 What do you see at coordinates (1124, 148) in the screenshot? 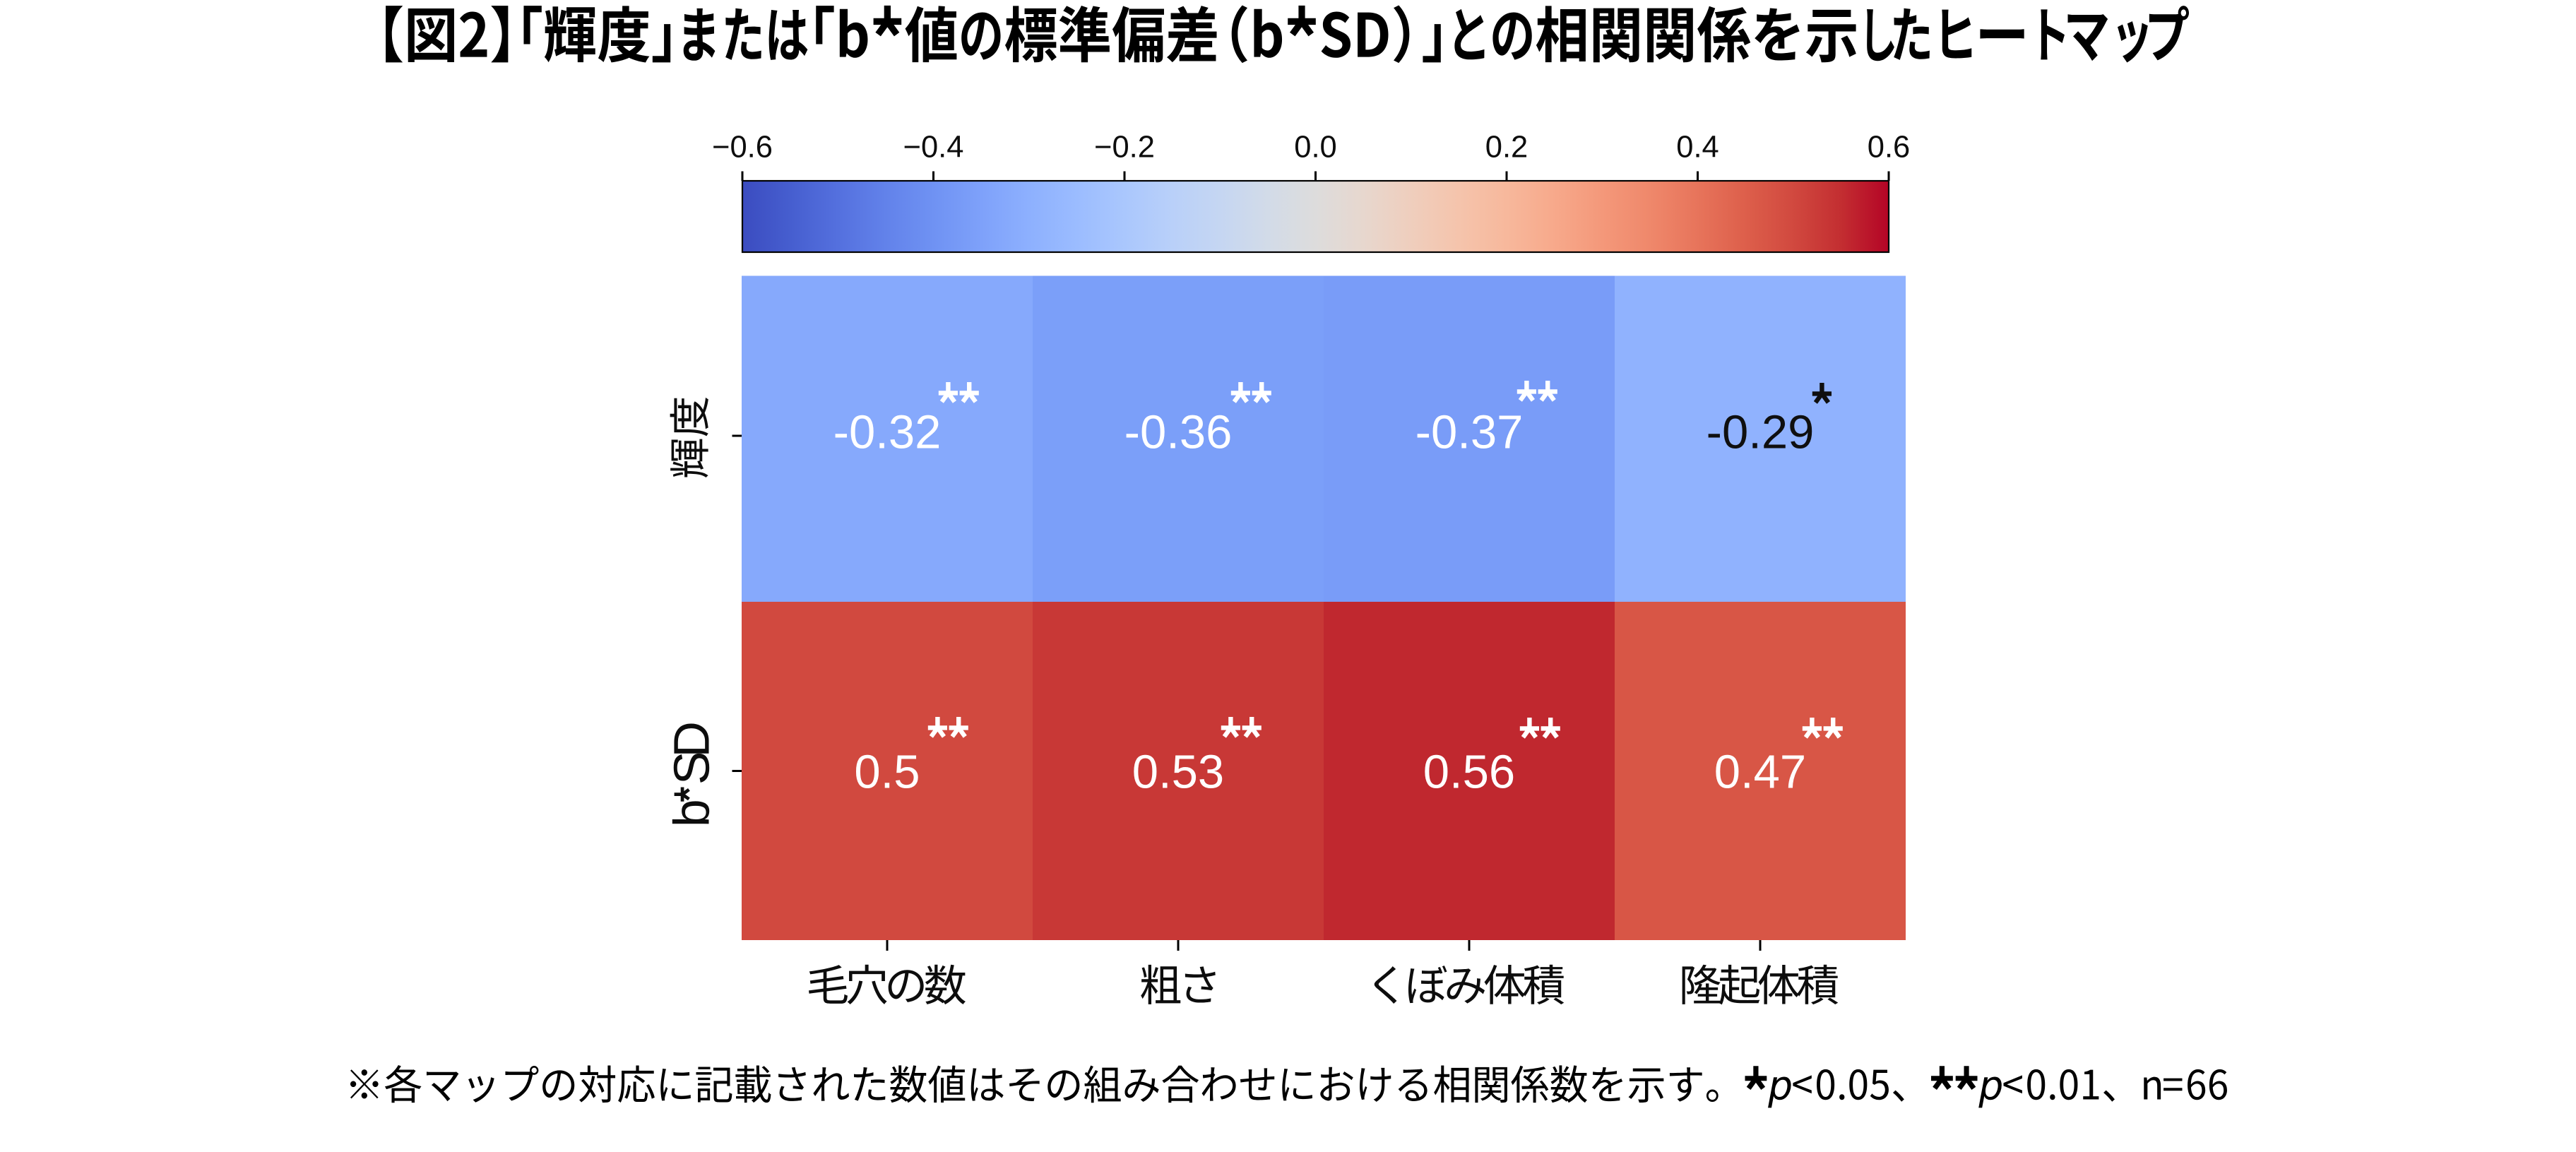
I see `svg-text: −0.2` at bounding box center [1124, 148].